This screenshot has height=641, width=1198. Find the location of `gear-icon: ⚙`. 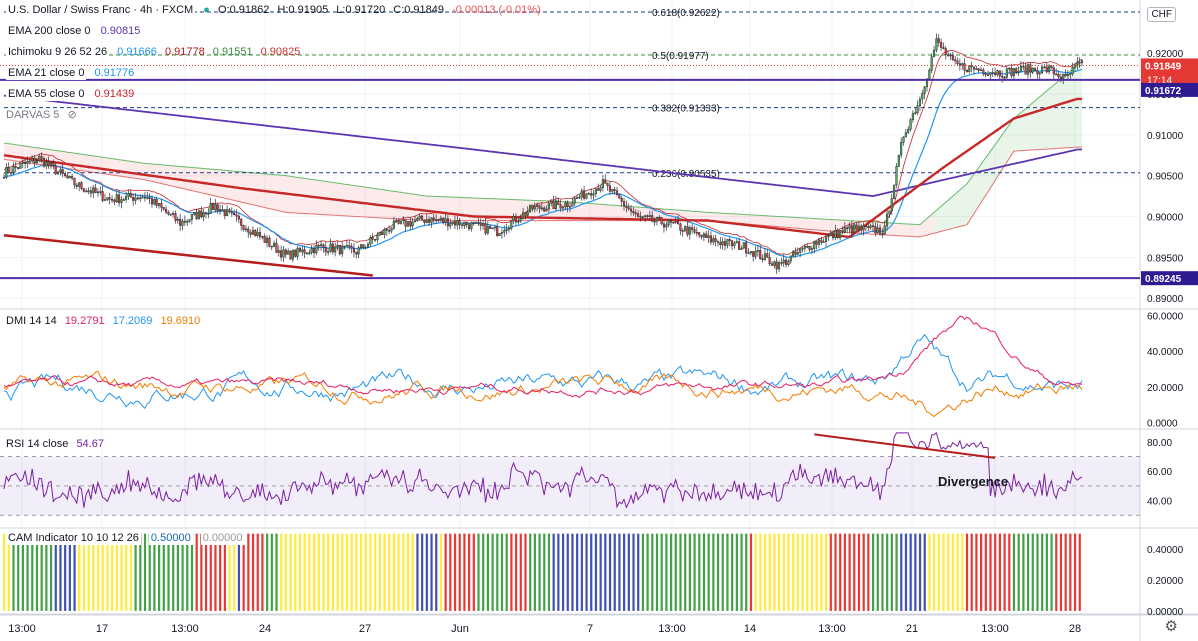

gear-icon: ⚙ is located at coordinates (1171, 626).